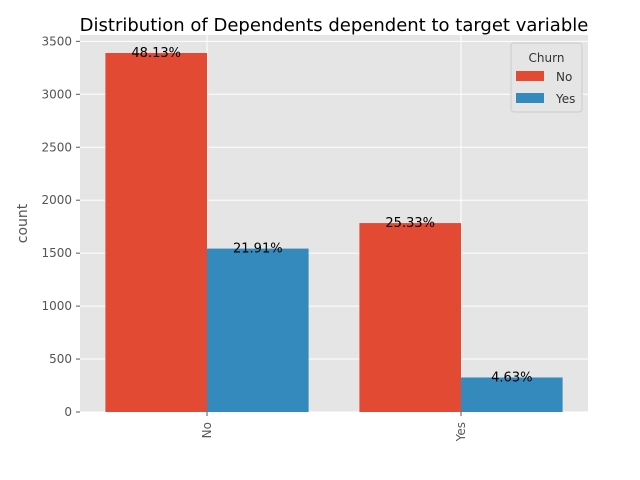  Describe the element at coordinates (156, 53) in the screenshot. I see `bar-label-no-no: 48.13%` at that location.